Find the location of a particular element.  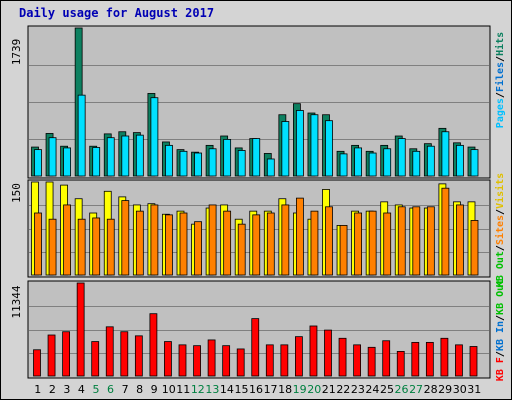

legend-kb-f: KB F is located at coordinates (500, 369).